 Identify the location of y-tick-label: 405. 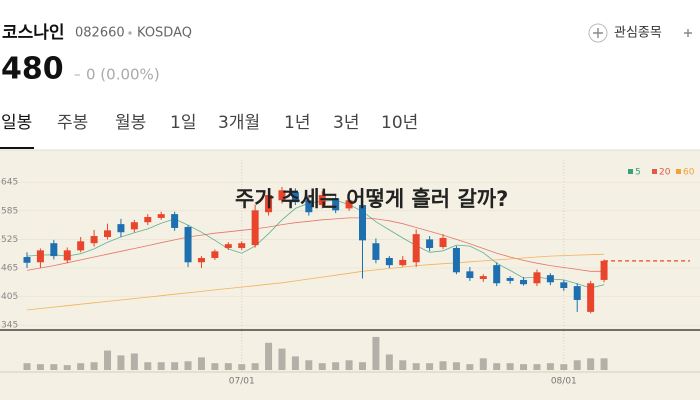
(9, 297).